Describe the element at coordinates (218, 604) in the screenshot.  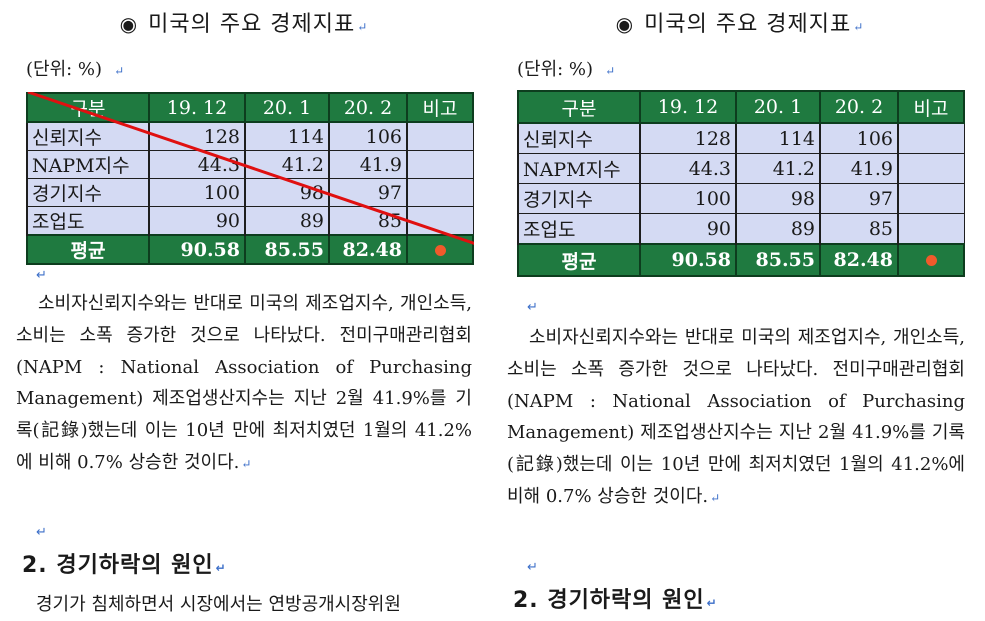
I see `next-paragraph-start: 경기가 침체하면서 시장에서는 연방공개시장위원` at that location.